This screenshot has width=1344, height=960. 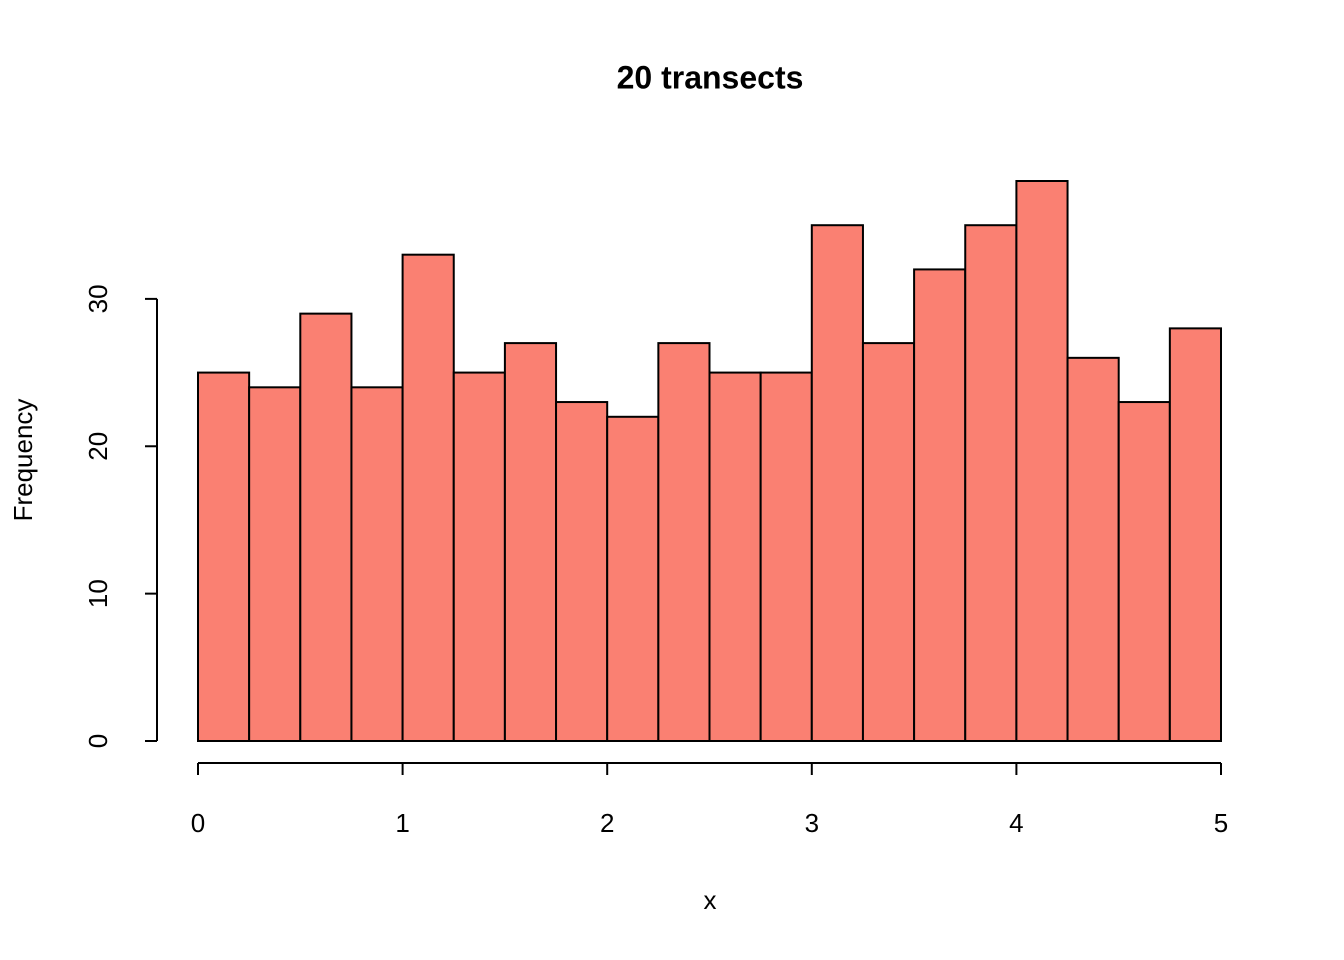 I want to click on chart-title: 20 transects, so click(x=710, y=77).